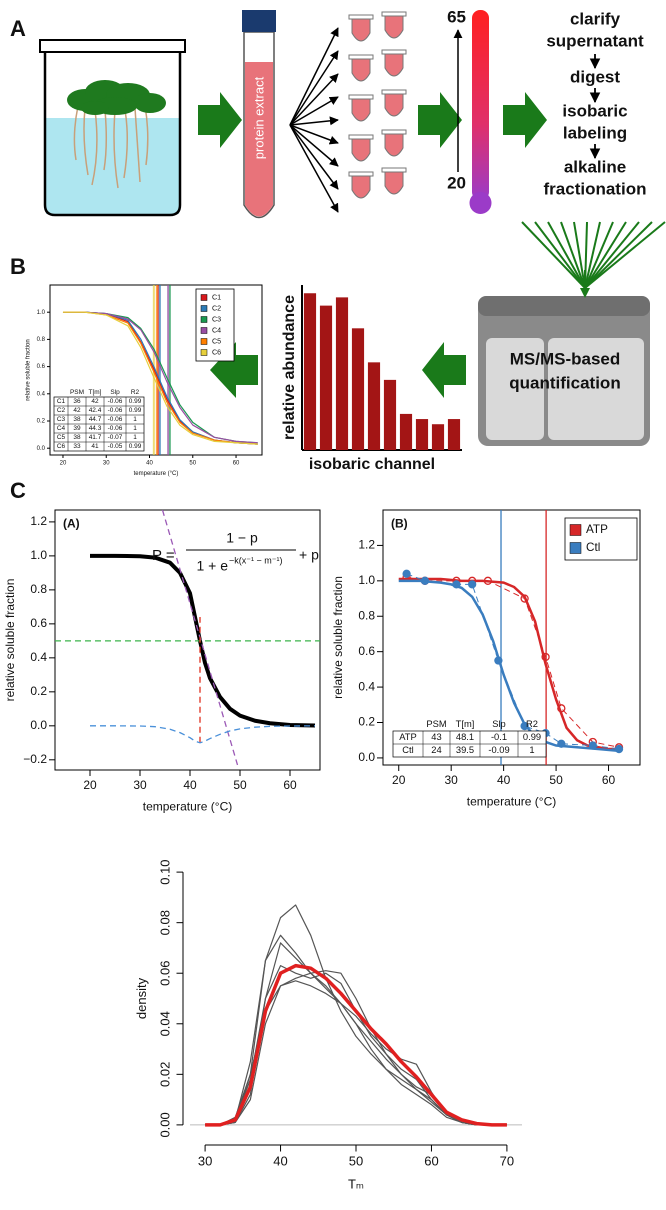 This screenshot has width=666, height=1210. Describe the element at coordinates (436, 750) in the screenshot. I see `table-cell: 24` at that location.